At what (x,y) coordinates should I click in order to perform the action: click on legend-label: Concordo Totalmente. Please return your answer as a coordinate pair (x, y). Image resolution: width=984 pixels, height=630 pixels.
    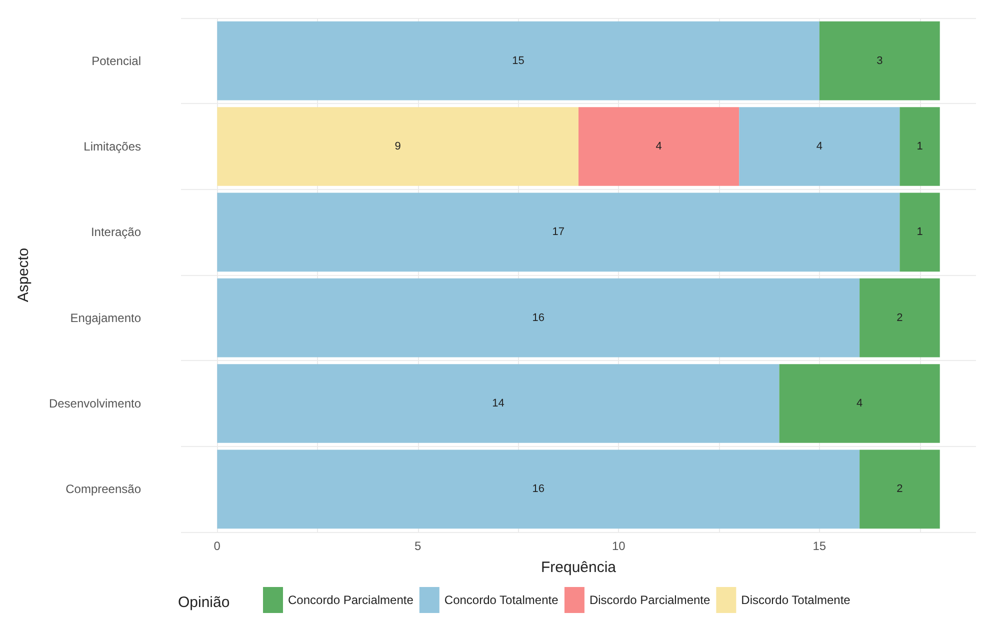
    Looking at the image, I should click on (501, 600).